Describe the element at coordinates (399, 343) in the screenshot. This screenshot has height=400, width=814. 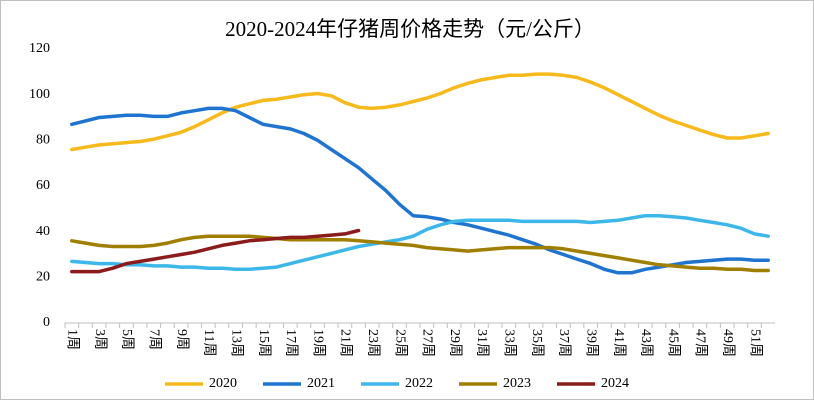
I see `x-tick-label: 25周` at that location.